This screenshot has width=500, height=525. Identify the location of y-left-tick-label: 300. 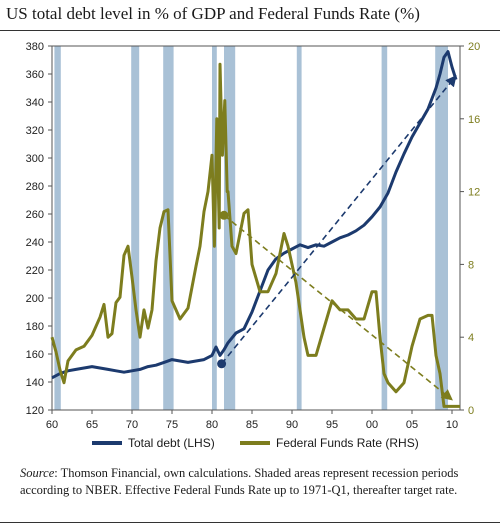
(35, 159).